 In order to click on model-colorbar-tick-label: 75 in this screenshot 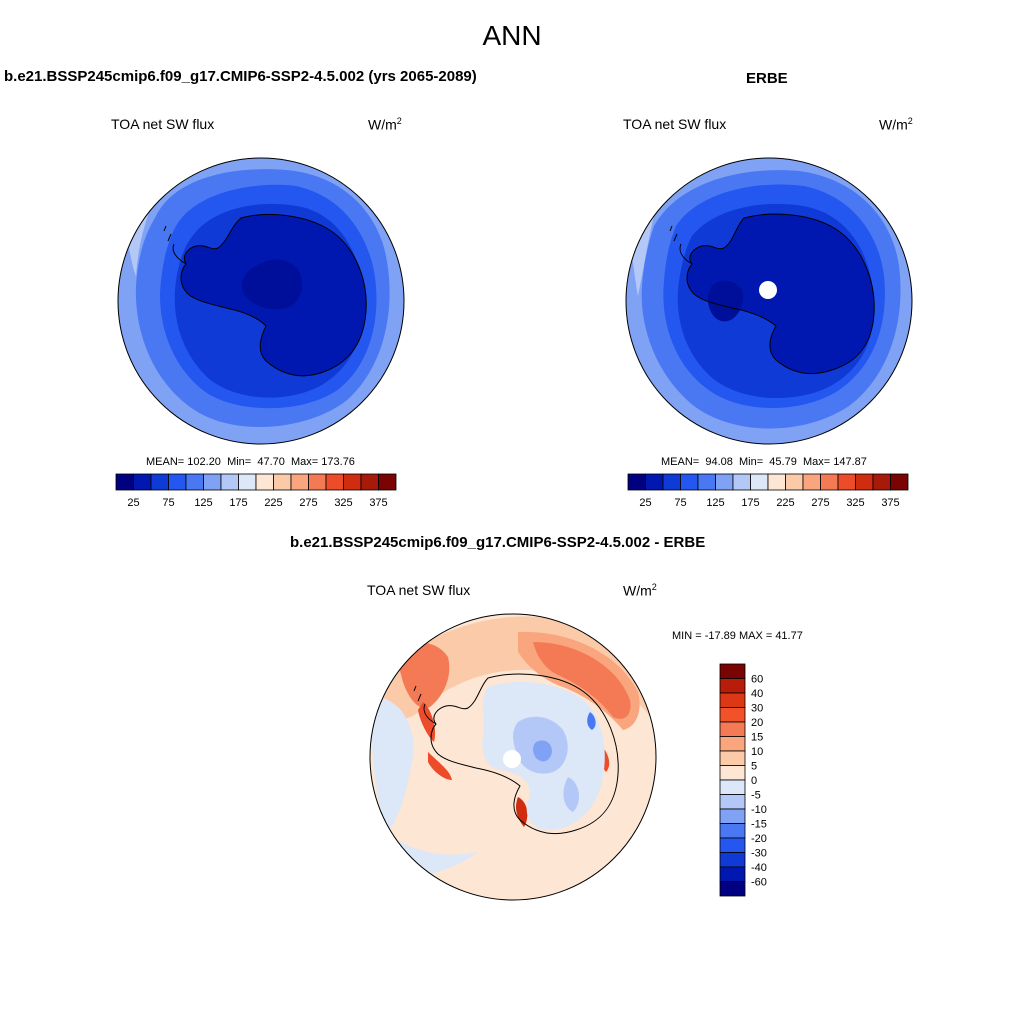, I will do `click(168, 503)`.